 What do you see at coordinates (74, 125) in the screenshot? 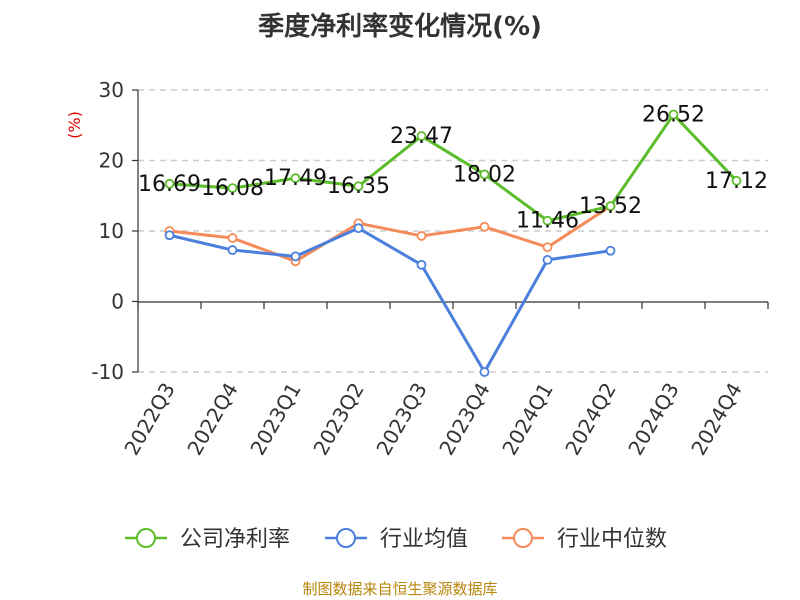
I see `y-axis-label: (%)` at bounding box center [74, 125].